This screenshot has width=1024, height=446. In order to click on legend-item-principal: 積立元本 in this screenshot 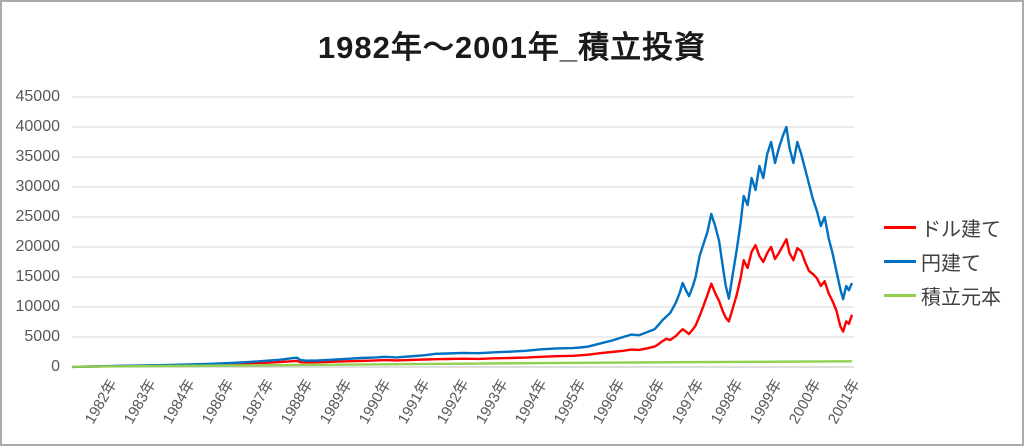, I will do `click(942, 295)`.